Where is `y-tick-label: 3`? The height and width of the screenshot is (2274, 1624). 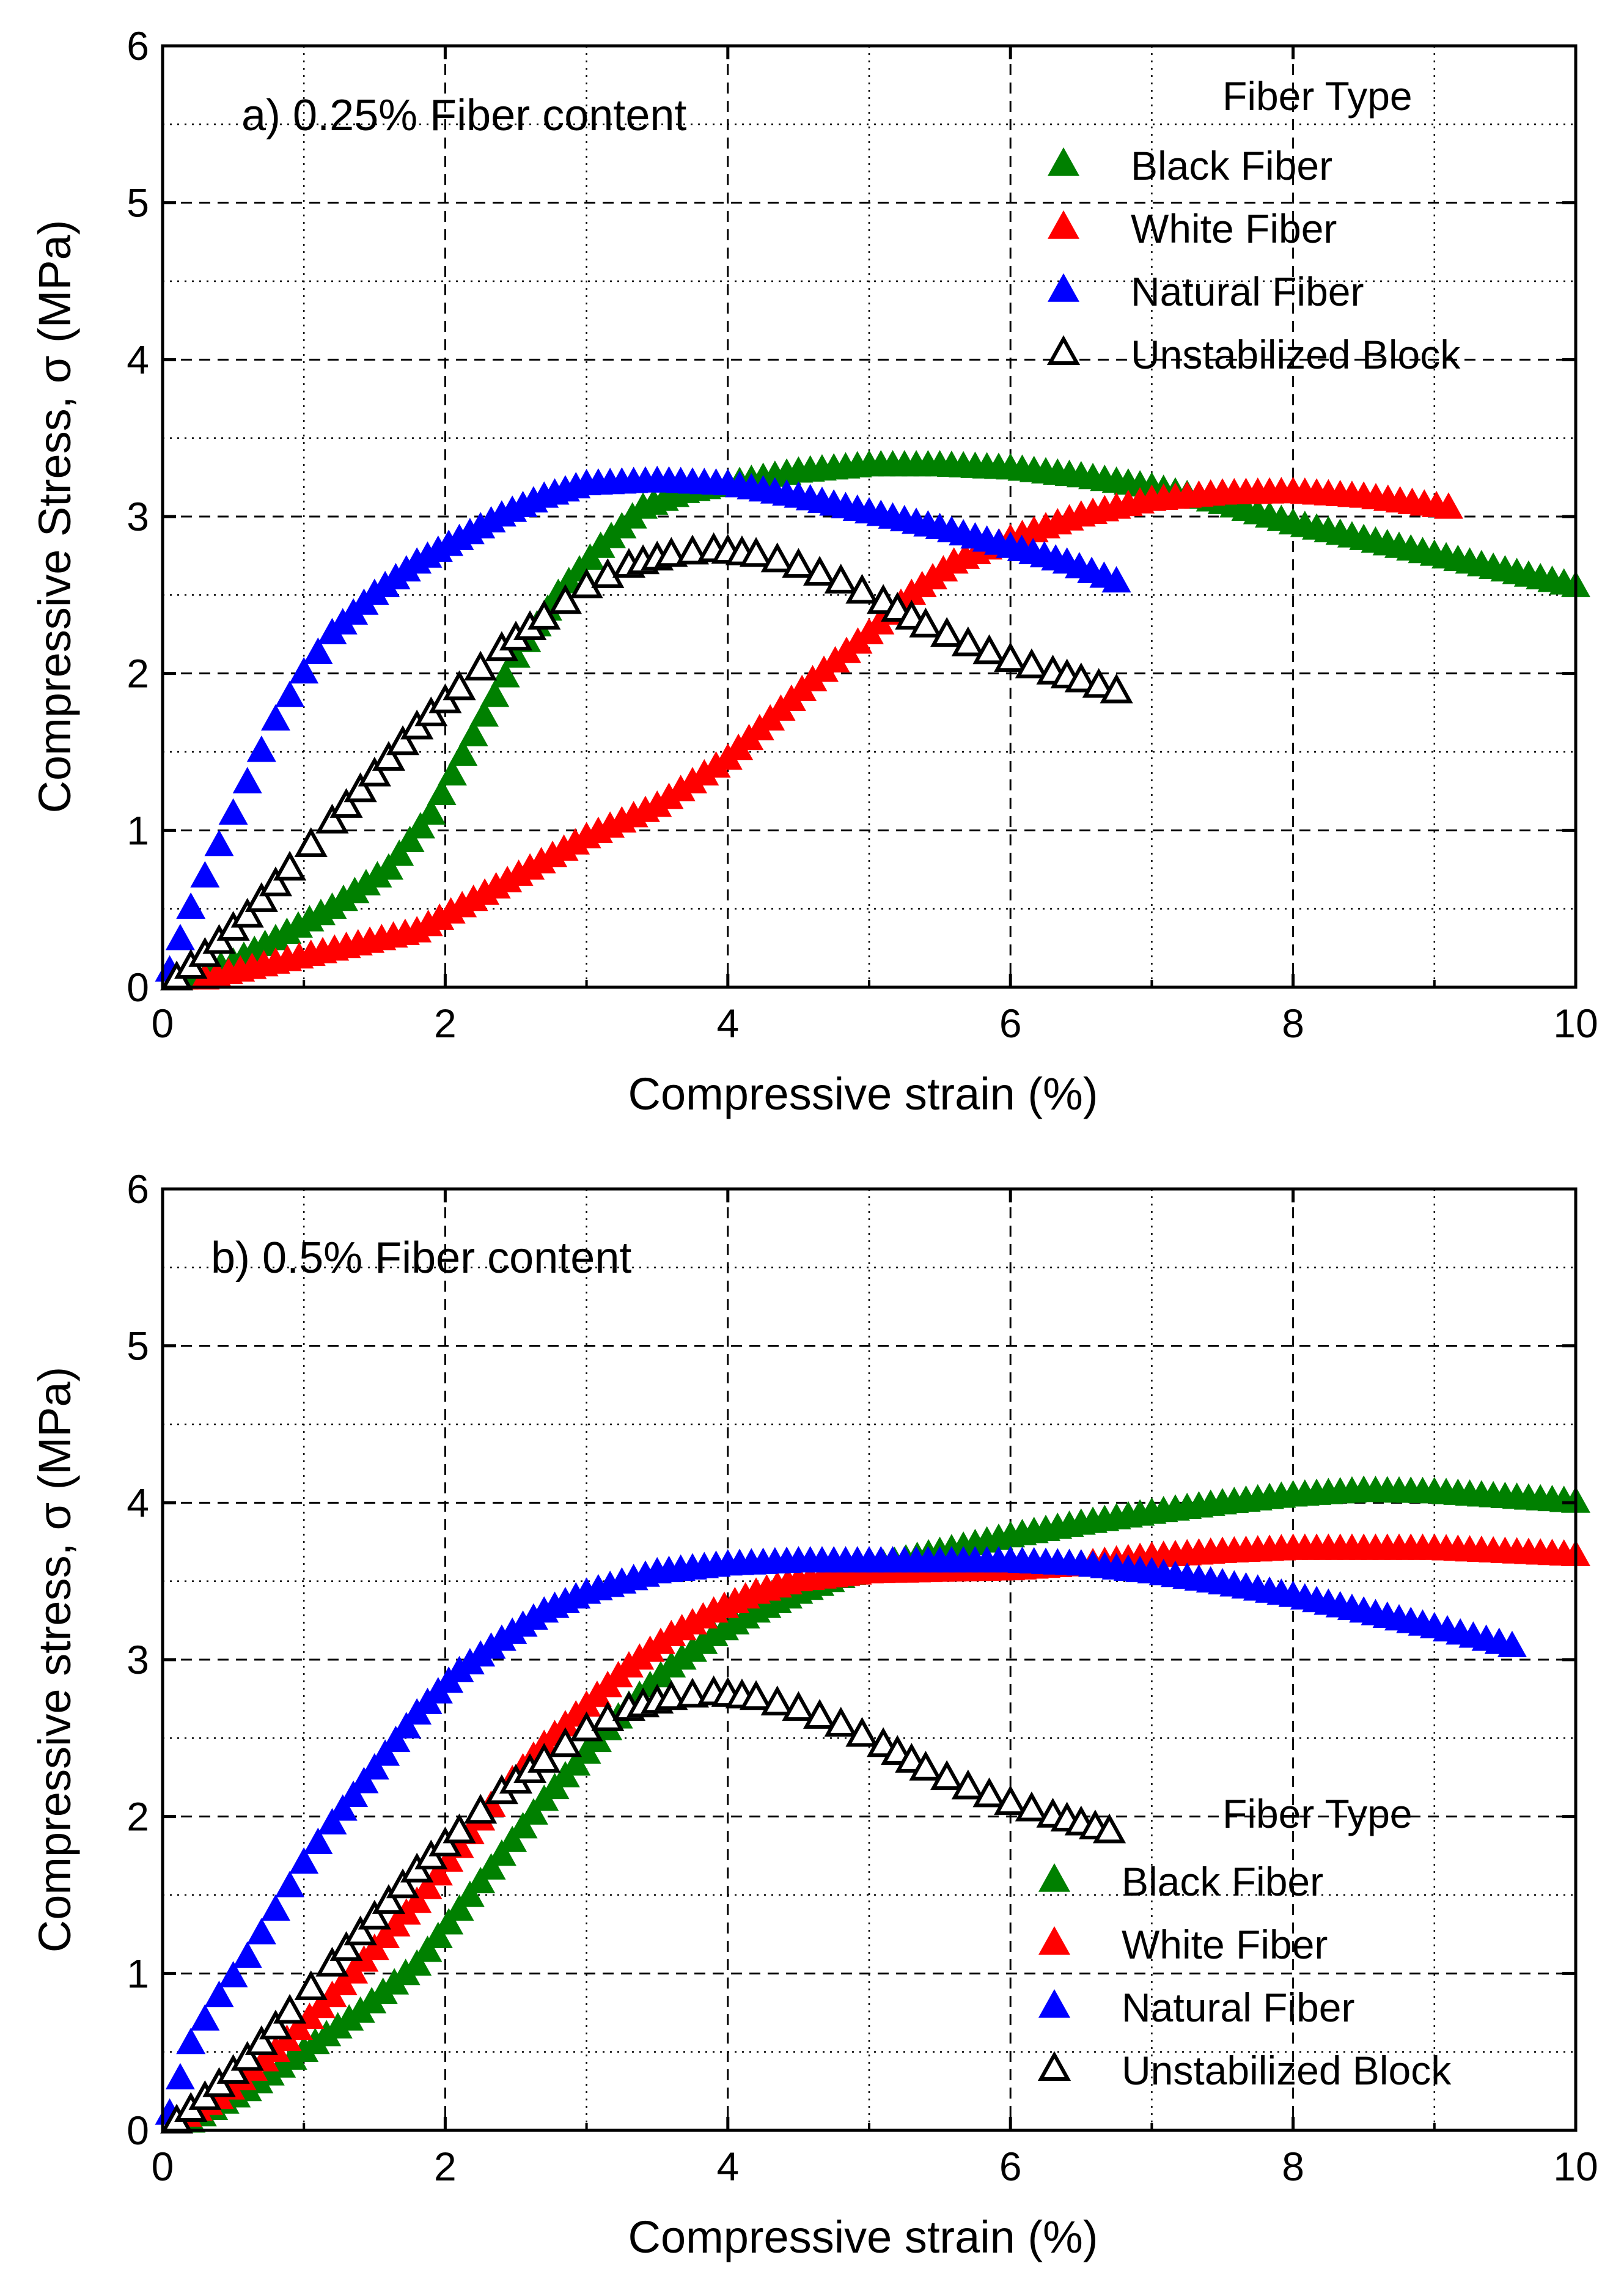 y-tick-label: 3 is located at coordinates (138, 516).